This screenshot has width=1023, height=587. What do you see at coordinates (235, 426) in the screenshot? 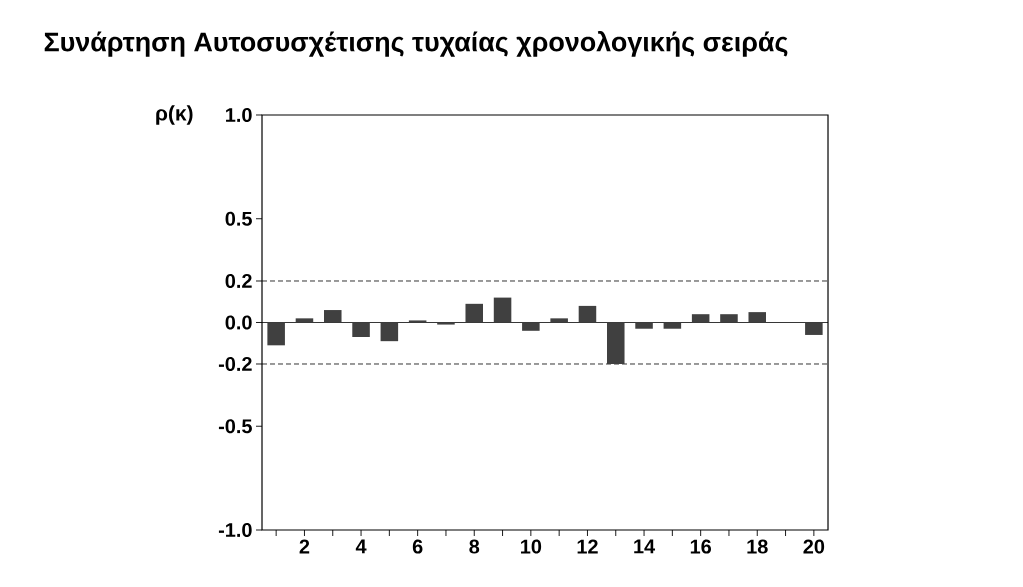
I see `y-tick-label: -0.5` at bounding box center [235, 426].